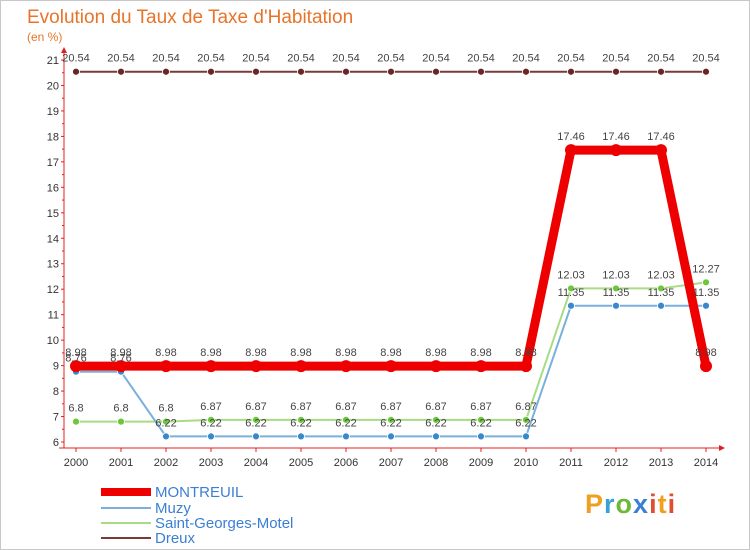 The width and height of the screenshot is (750, 550). What do you see at coordinates (190, 17) in the screenshot?
I see `chart-title: Evolution du Taux de Taxe d'Habitation` at bounding box center [190, 17].